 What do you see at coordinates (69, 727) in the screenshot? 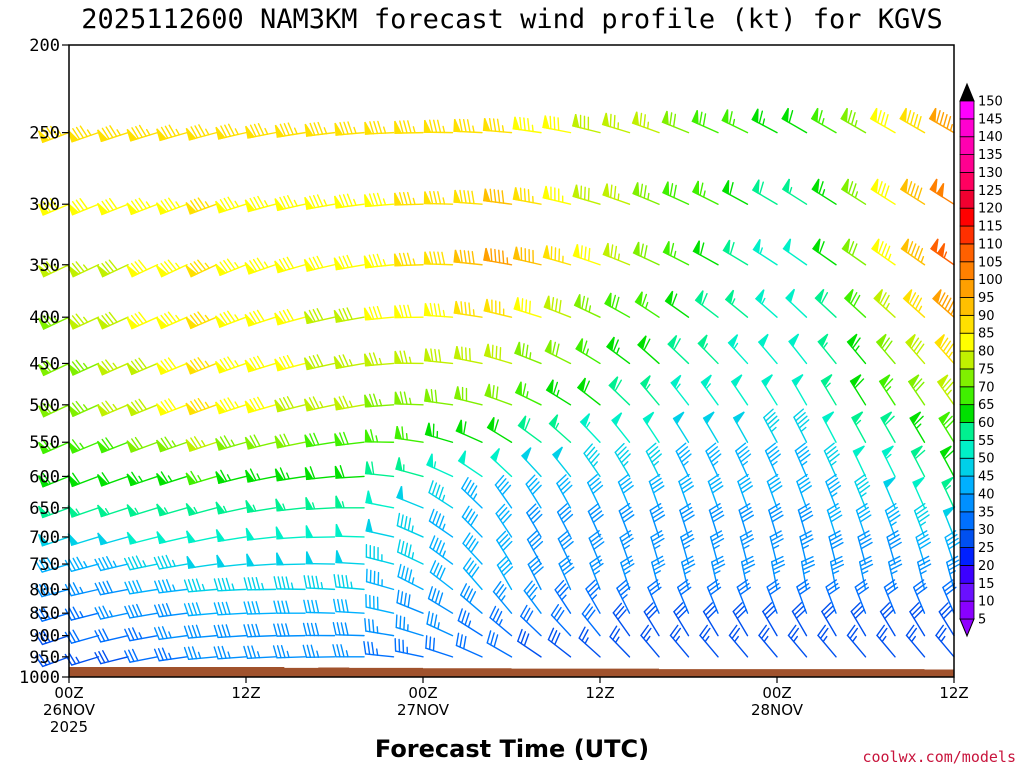
I see `x-tick-label: 2025` at bounding box center [69, 727].